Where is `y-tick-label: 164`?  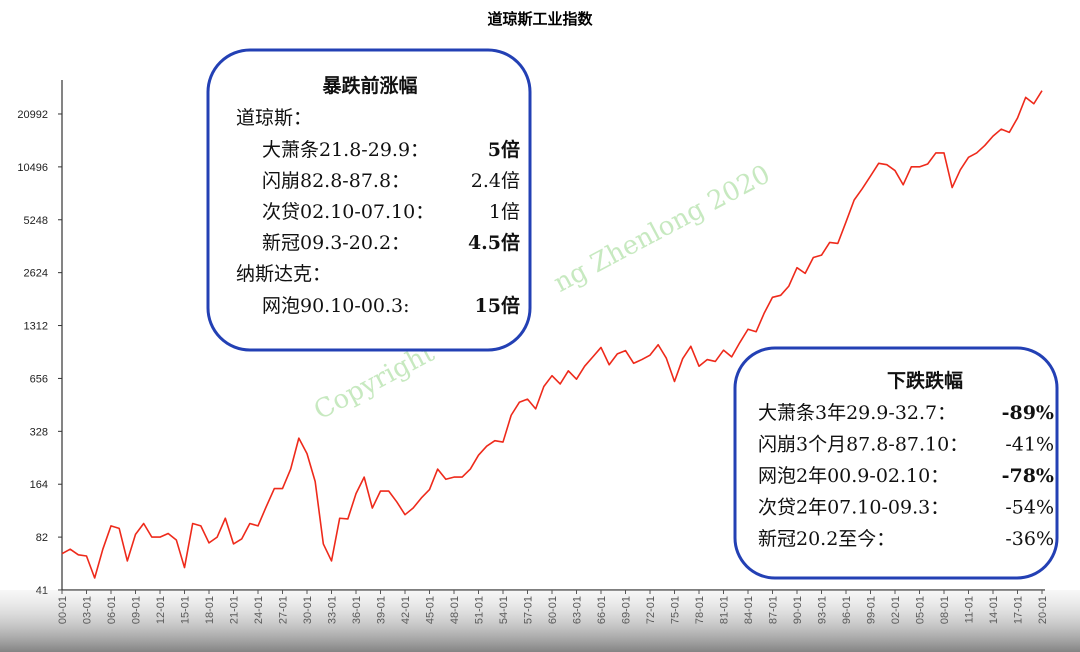 y-tick-label: 164 is located at coordinates (39, 485).